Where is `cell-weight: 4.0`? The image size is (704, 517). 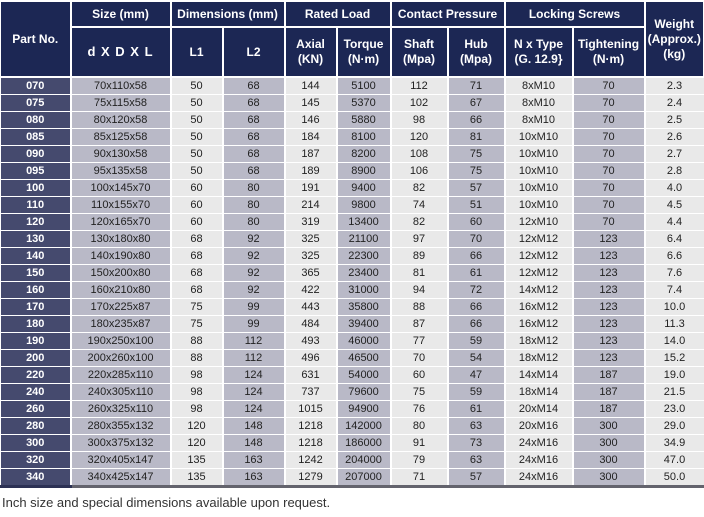
cell-weight: 4.0 is located at coordinates (674, 188).